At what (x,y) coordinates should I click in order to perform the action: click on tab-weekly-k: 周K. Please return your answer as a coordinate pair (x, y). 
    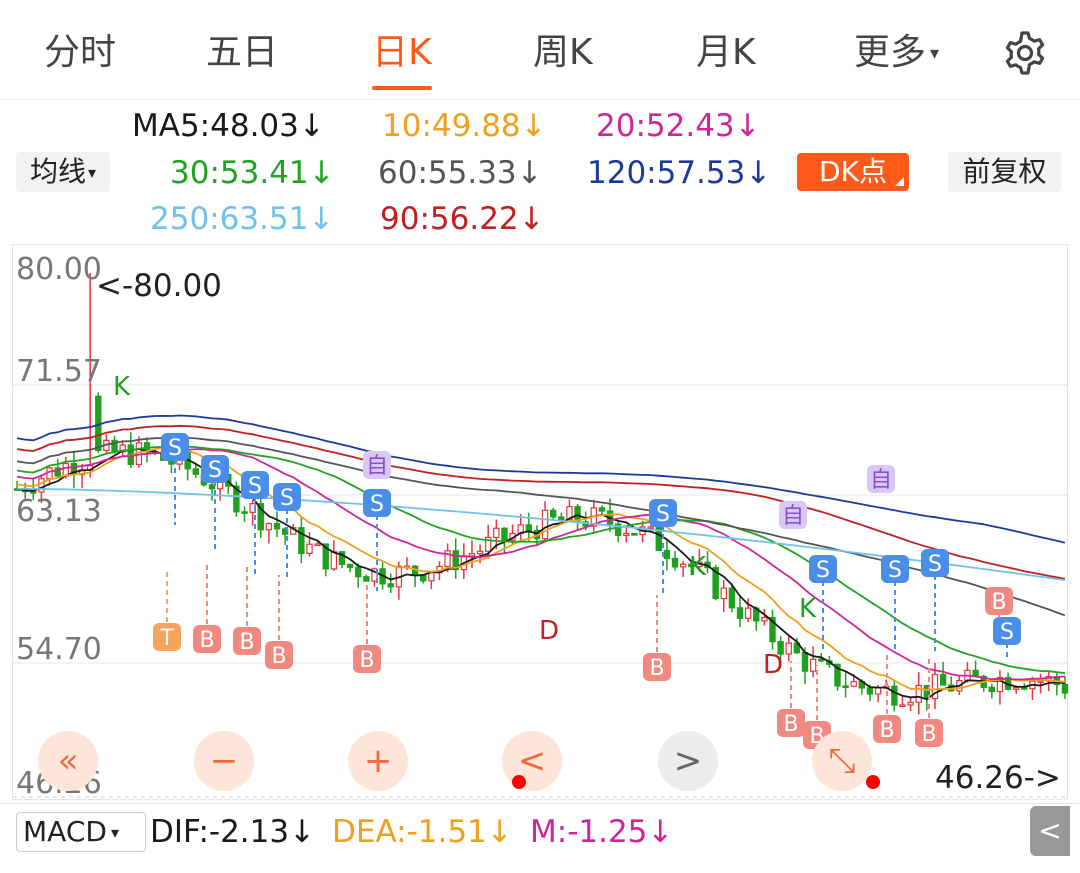
    Looking at the image, I should click on (563, 52).